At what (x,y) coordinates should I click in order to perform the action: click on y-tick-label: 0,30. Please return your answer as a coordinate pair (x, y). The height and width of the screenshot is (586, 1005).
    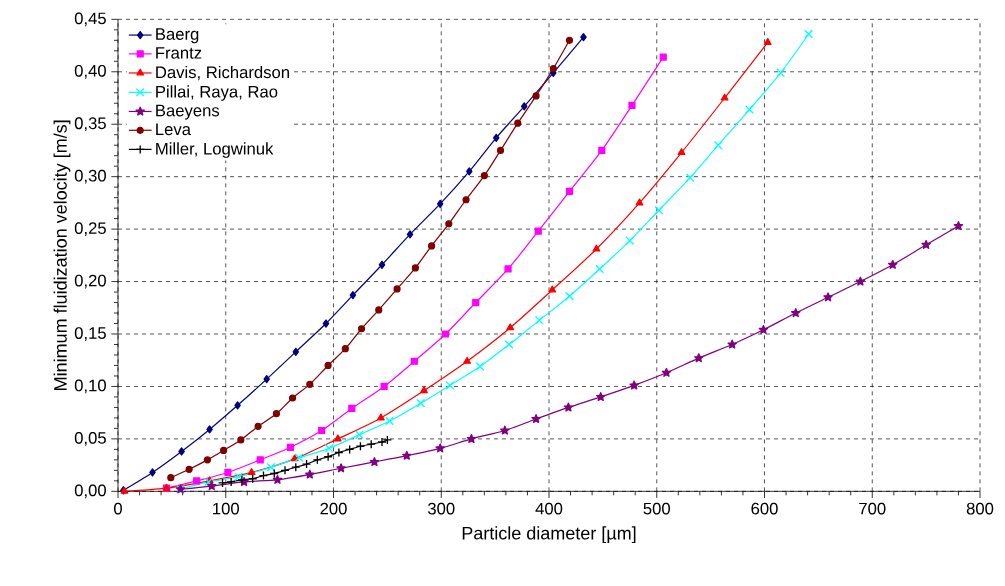
    Looking at the image, I should click on (90, 176).